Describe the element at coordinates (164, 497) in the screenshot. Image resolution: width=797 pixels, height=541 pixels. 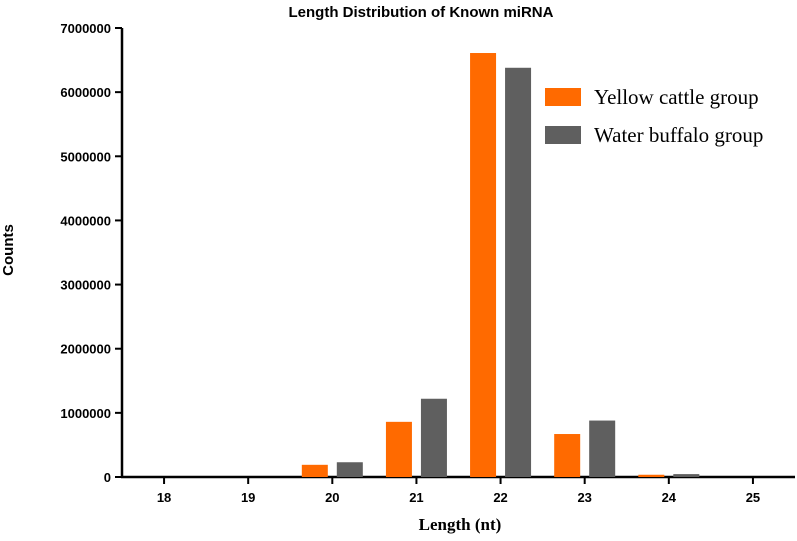
I see `x-tick-label: 18` at that location.